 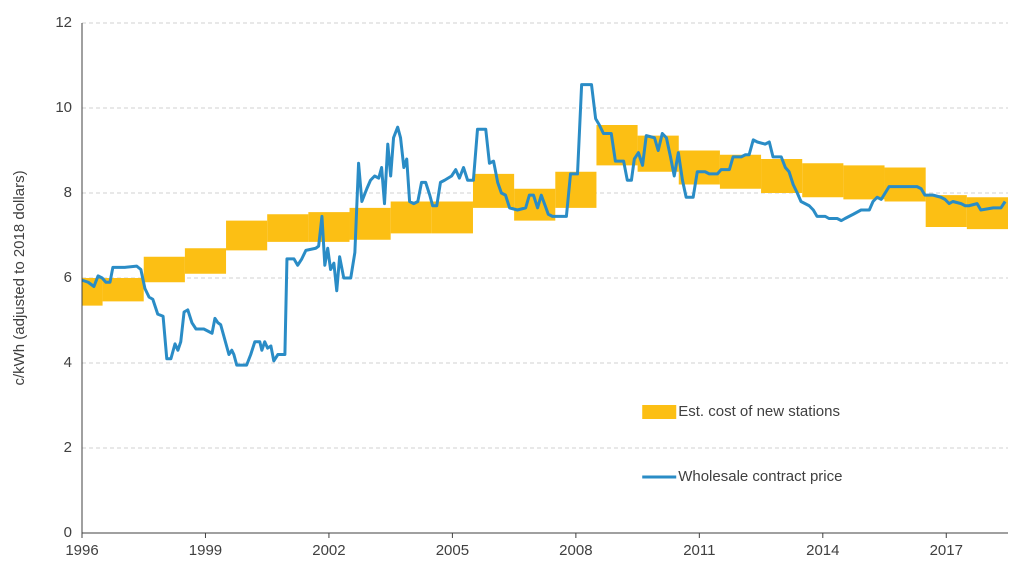 What do you see at coordinates (68, 277) in the screenshot?
I see `y-tick-label: 6` at bounding box center [68, 277].